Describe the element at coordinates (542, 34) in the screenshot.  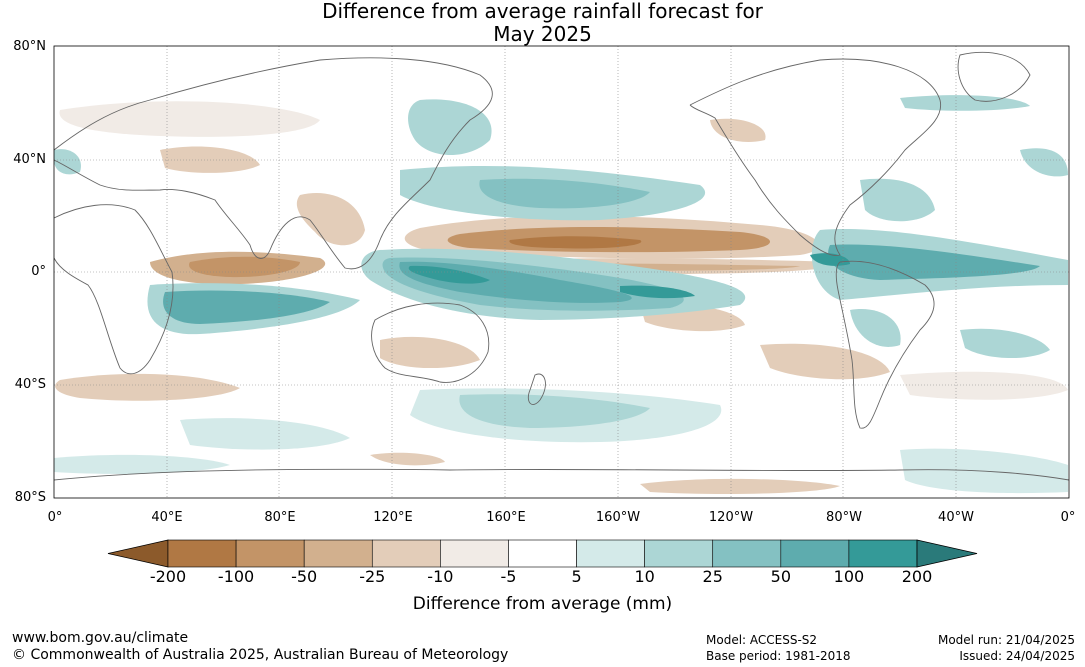
I see `title-line-2: May 2025` at that location.